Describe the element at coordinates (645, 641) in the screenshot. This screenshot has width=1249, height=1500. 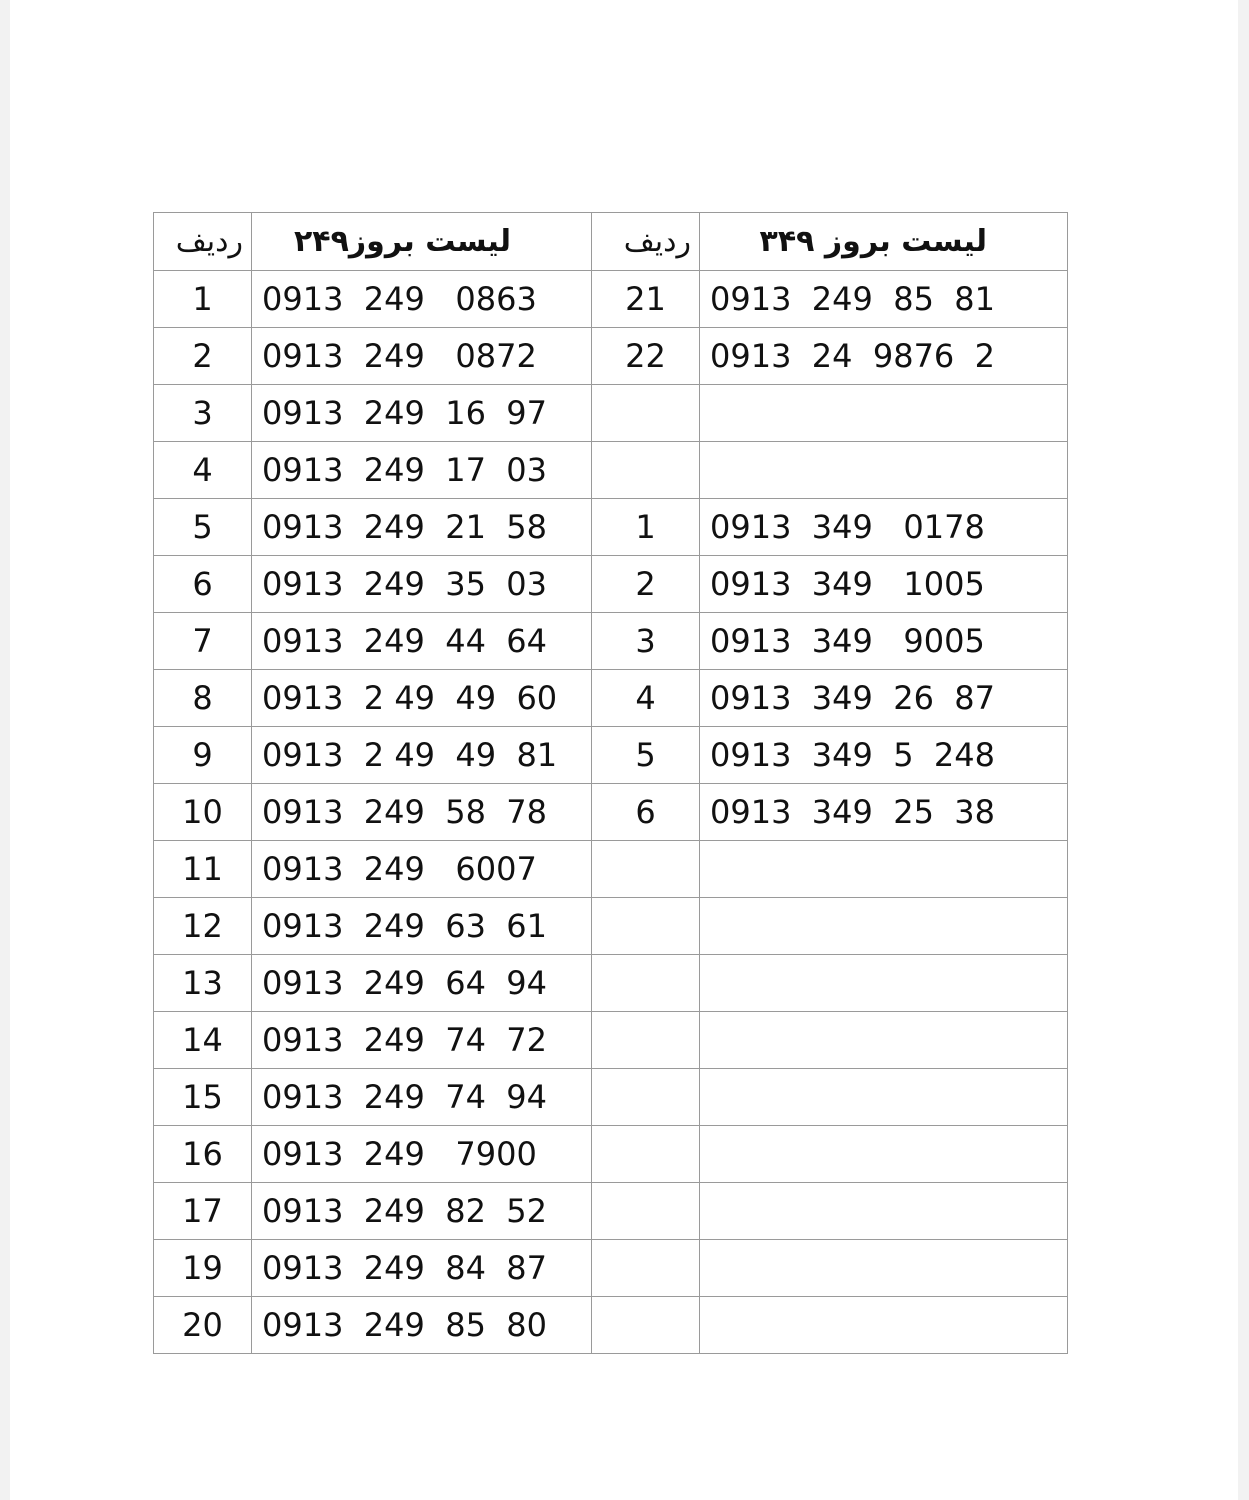
I see `right-row-index: 3` at that location.